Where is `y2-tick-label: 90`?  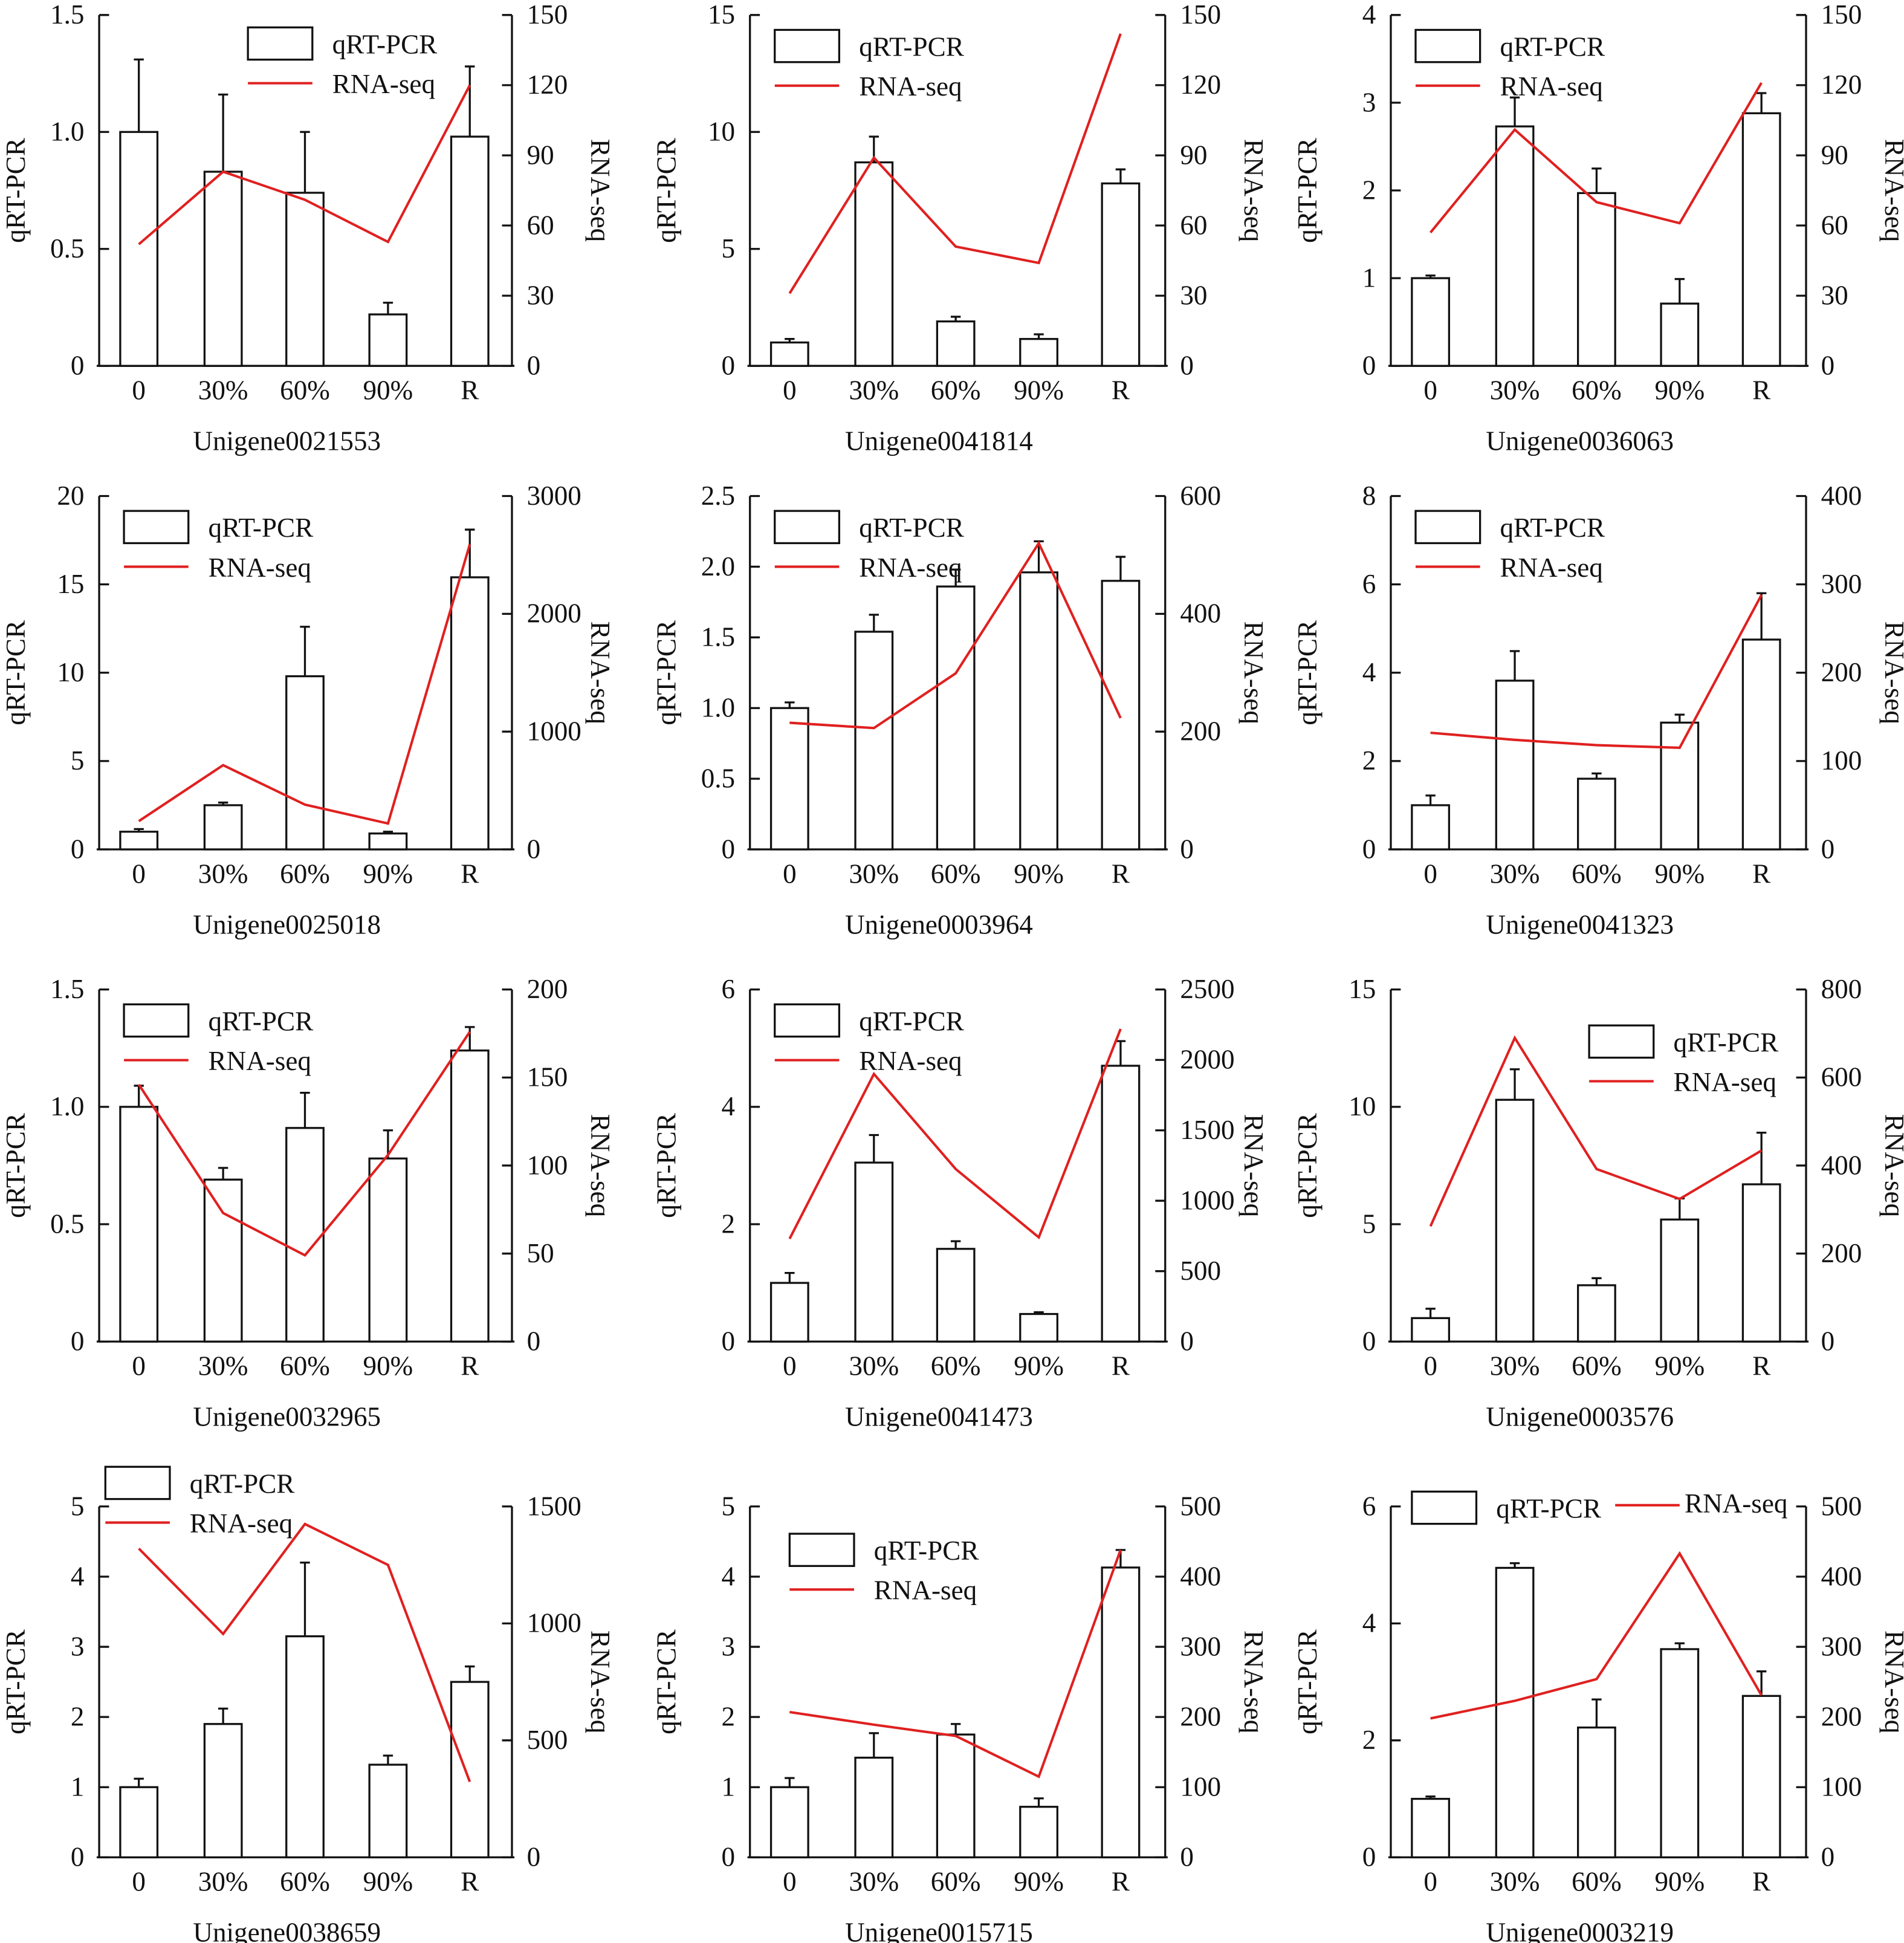
y2-tick-label: 90 is located at coordinates (1834, 155).